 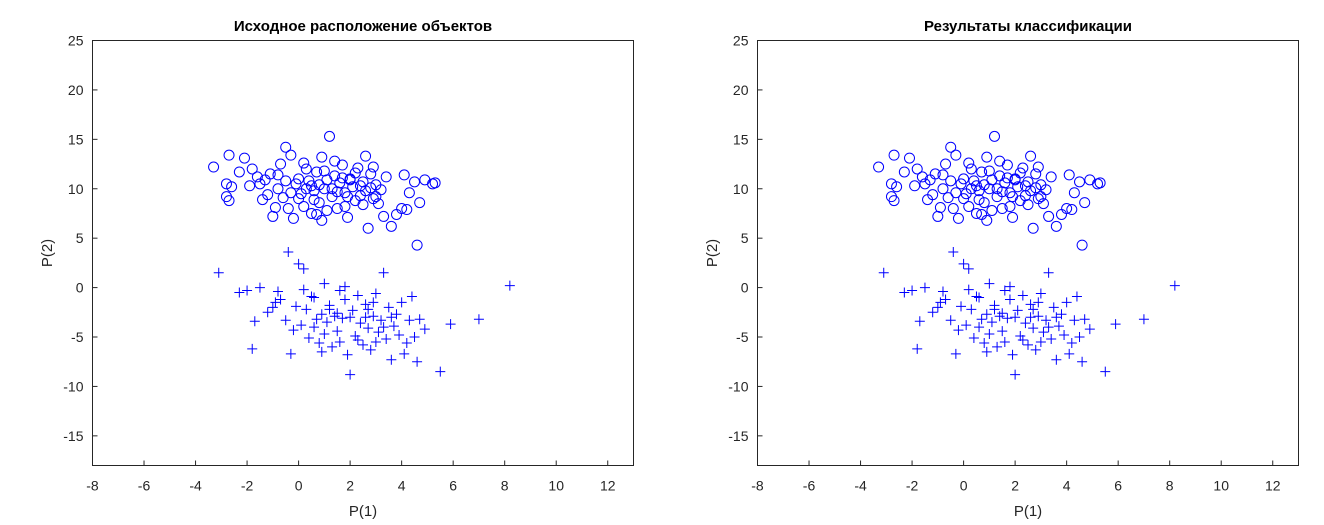 What do you see at coordinates (712, 253) in the screenshot?
I see `y-axis-label: P(2)` at bounding box center [712, 253].